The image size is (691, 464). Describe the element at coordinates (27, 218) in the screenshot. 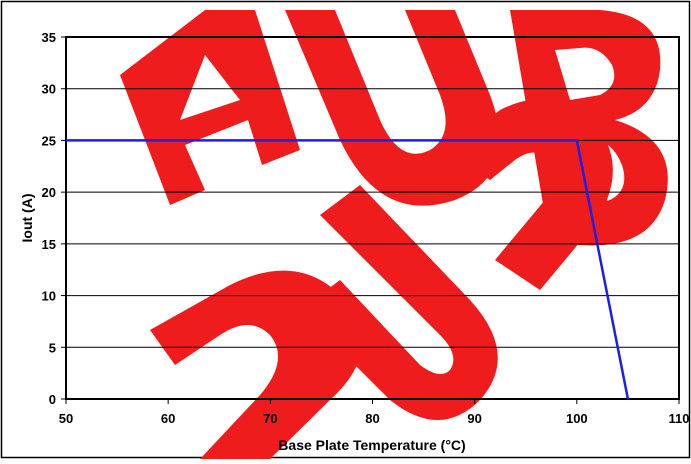

I see `y-axis-title: Iout (A)` at that location.